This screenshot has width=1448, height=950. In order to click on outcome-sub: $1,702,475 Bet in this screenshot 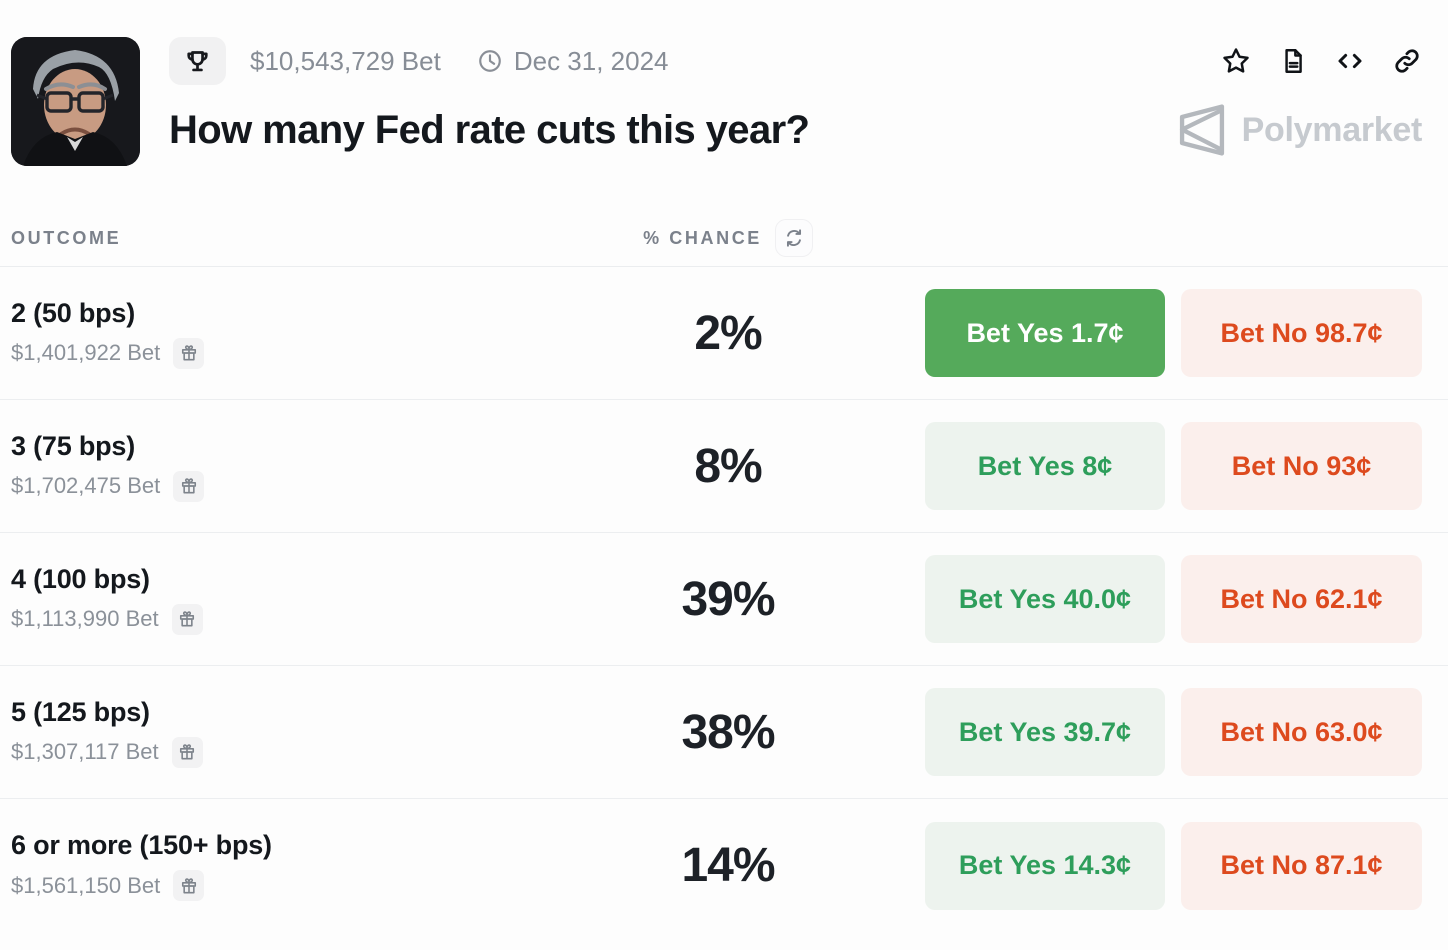, I will do `click(271, 486)`.